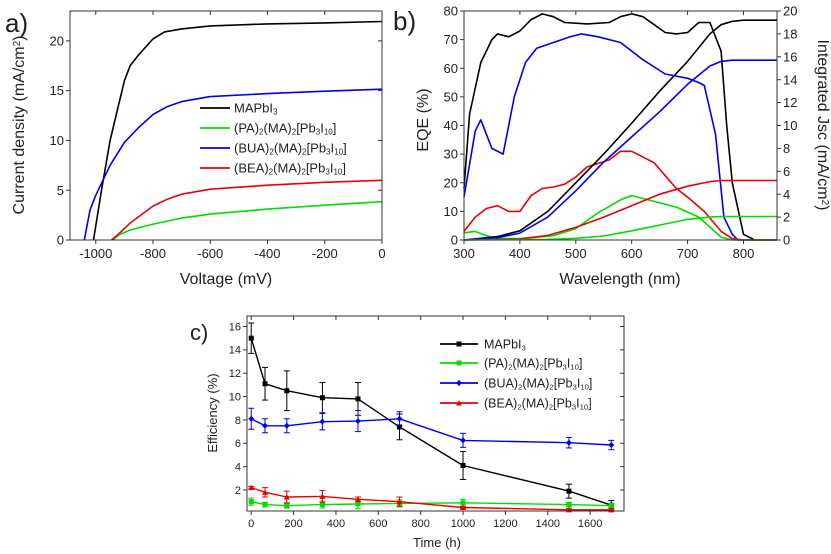  What do you see at coordinates (57, 90) in the screenshot?
I see `y-tick-label: 15` at bounding box center [57, 90].